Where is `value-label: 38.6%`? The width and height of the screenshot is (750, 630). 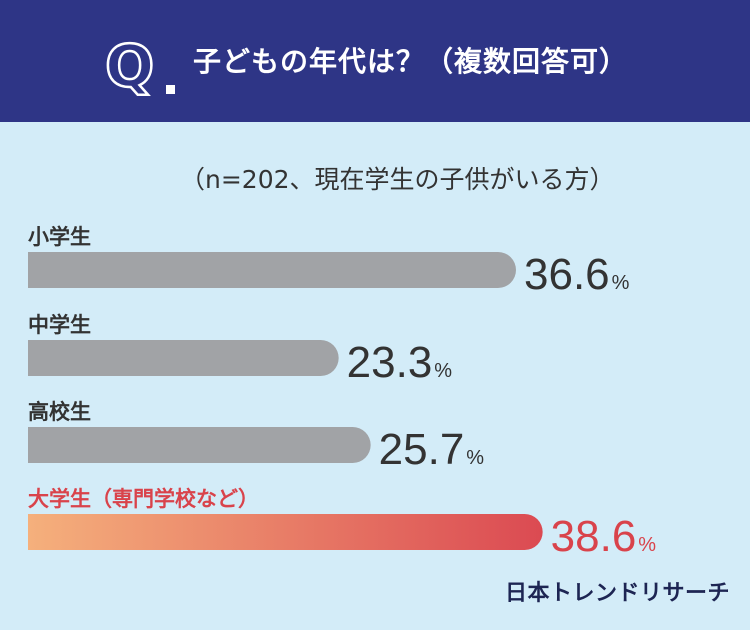 value-label: 38.6% is located at coordinates (604, 536).